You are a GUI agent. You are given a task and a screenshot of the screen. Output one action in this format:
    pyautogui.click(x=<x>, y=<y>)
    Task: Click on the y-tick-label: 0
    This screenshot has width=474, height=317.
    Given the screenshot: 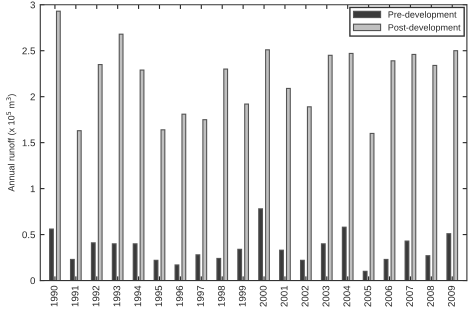 What is the action you would take?
    pyautogui.click(x=33, y=280)
    